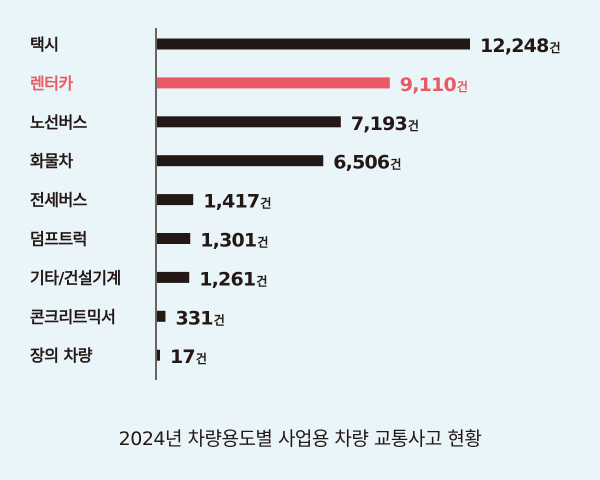 The height and width of the screenshot is (480, 600). I want to click on value-label: 6,506건, so click(367, 163).